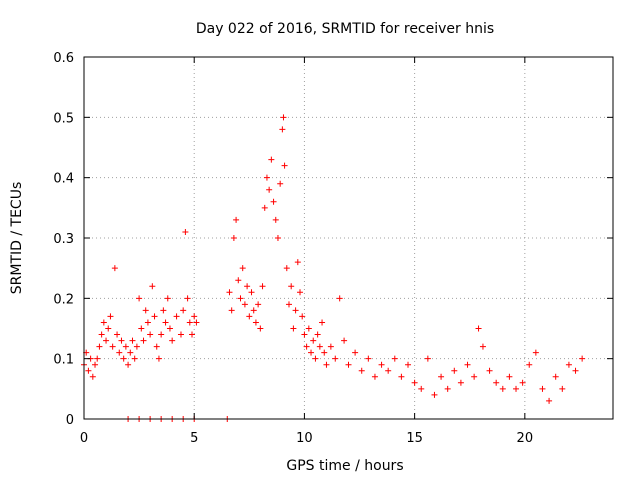 This screenshot has width=640, height=480. Describe the element at coordinates (304, 438) in the screenshot. I see `x-tick-label: 10` at that location.